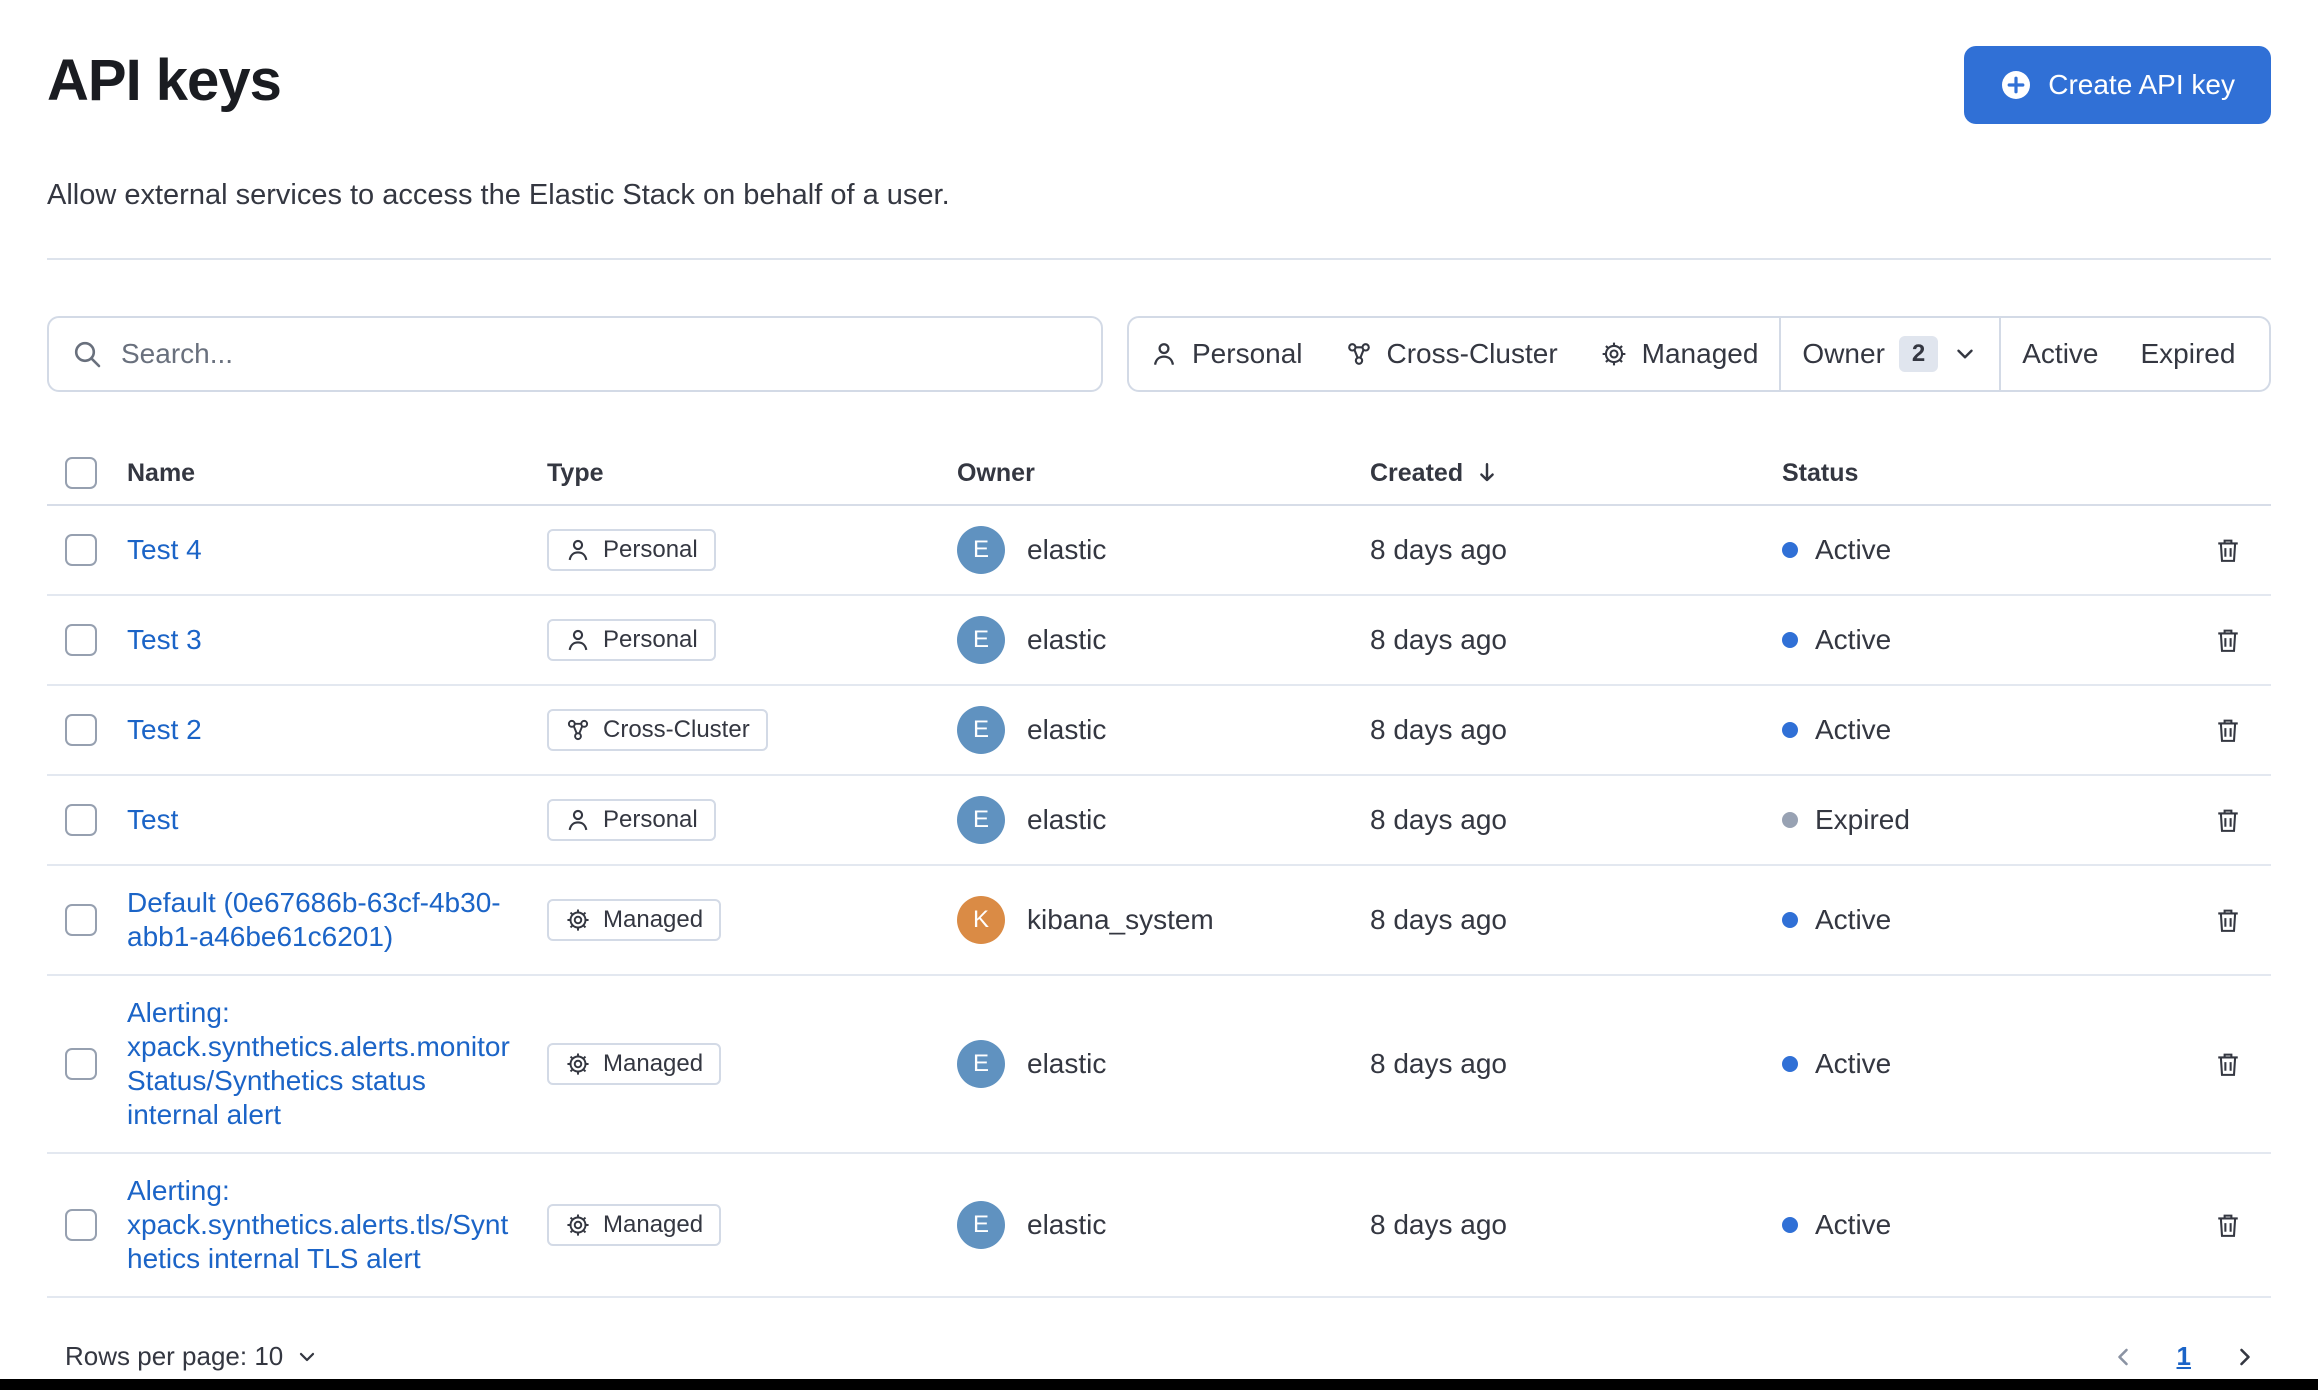  I want to click on header-created: Created, so click(1576, 473).